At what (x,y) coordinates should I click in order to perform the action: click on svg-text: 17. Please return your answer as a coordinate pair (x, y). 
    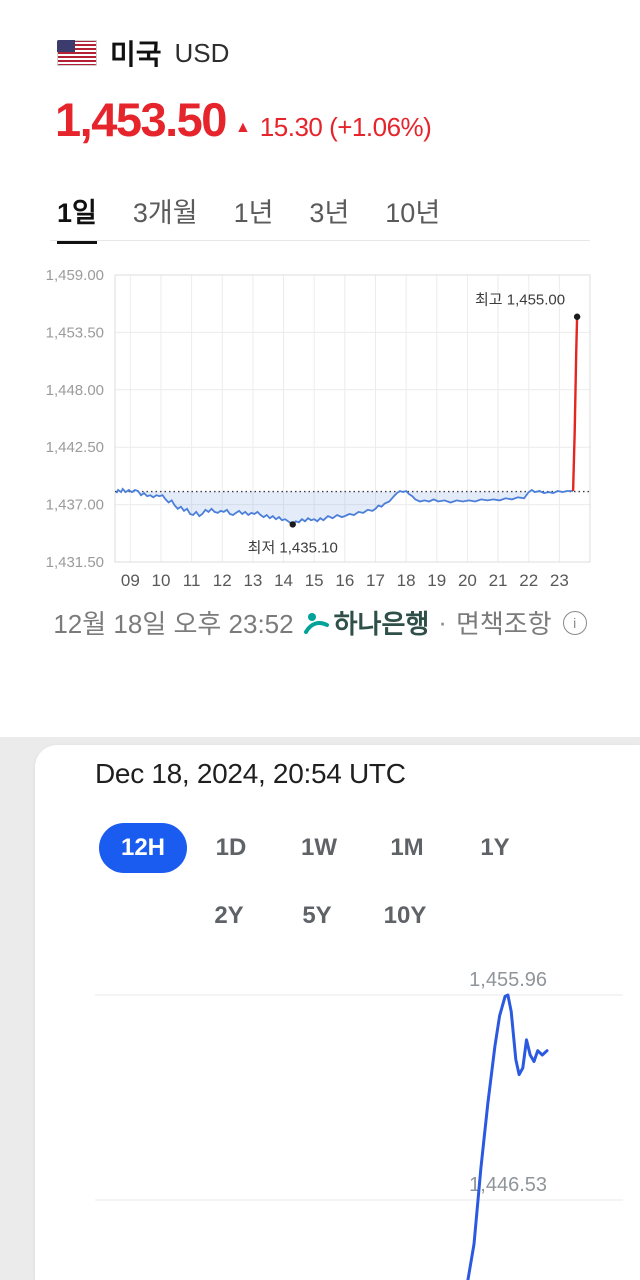
    Looking at the image, I should click on (375, 580).